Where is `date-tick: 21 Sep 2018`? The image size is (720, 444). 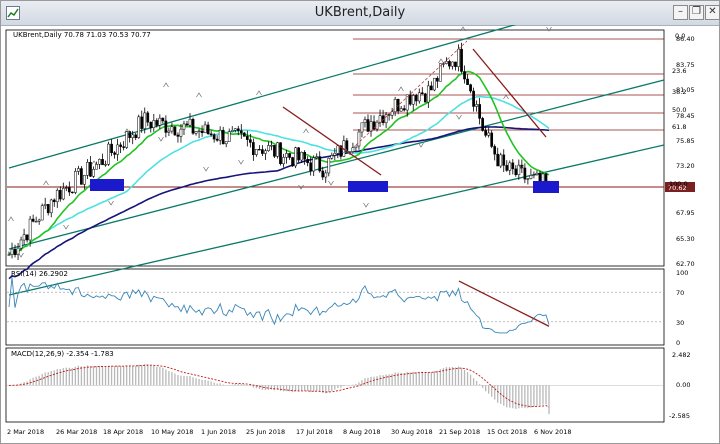
date-tick: 21 Sep 2018 is located at coordinates (459, 432).